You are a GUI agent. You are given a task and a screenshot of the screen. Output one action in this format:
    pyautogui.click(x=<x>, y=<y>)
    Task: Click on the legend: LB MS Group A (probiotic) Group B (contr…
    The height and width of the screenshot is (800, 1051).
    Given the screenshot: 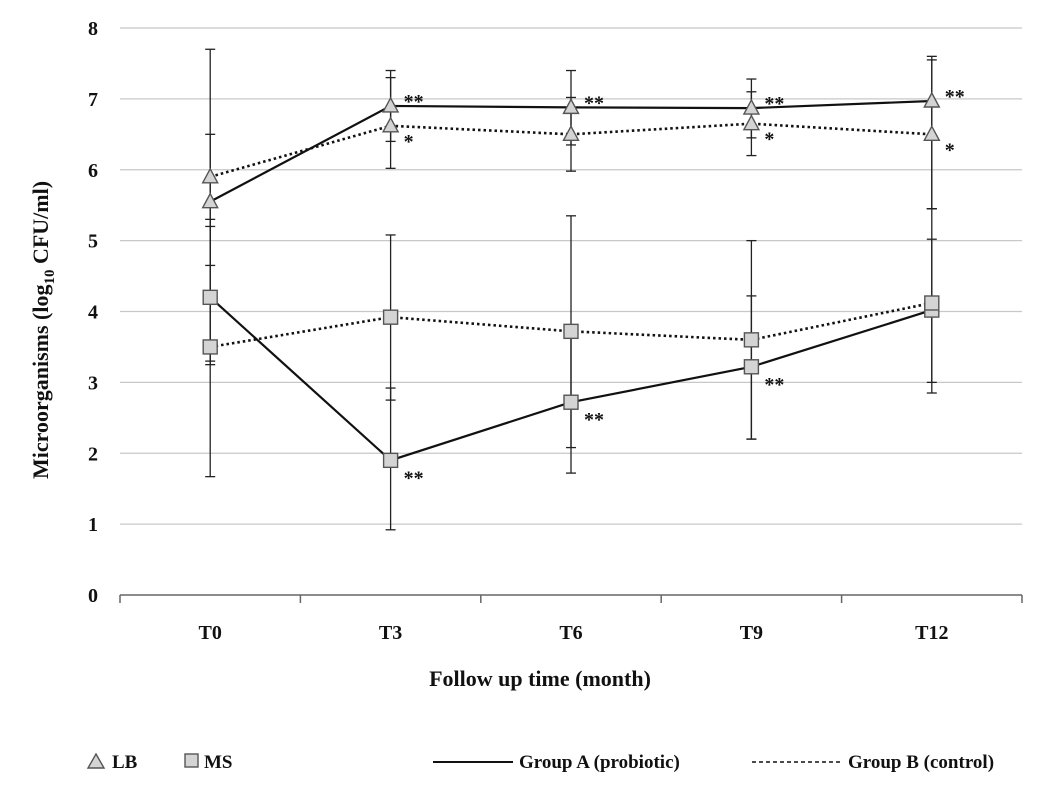 What is the action you would take?
    pyautogui.click(x=540, y=762)
    